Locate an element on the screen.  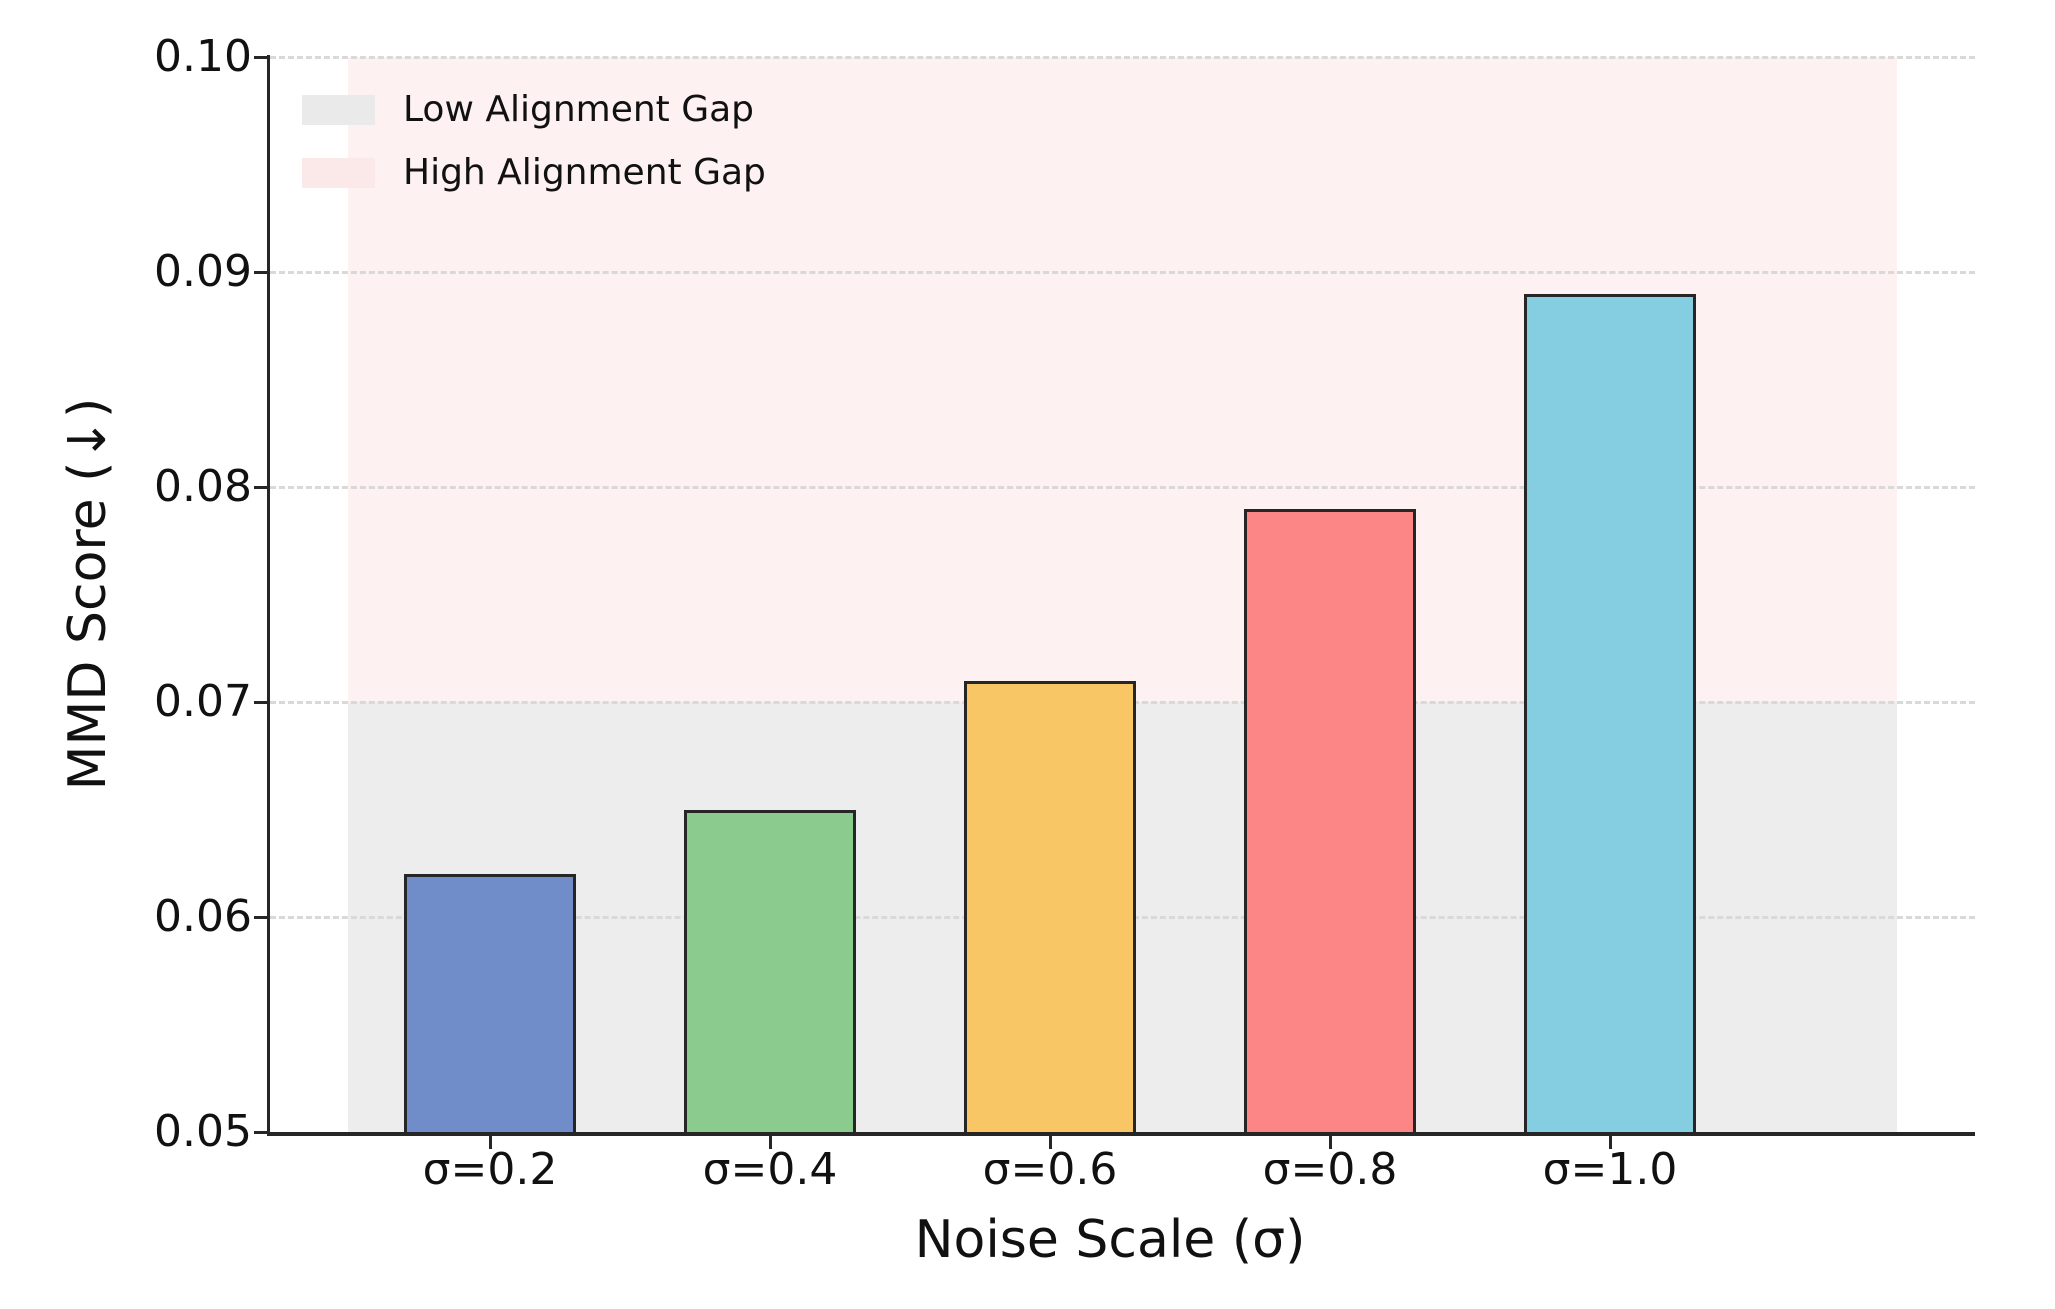
y-axis-line is located at coordinates (268, 595).